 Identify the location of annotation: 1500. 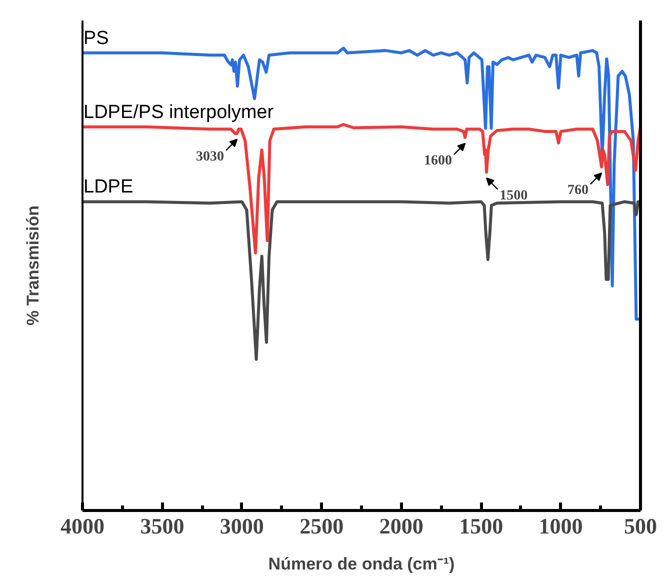
(514, 196).